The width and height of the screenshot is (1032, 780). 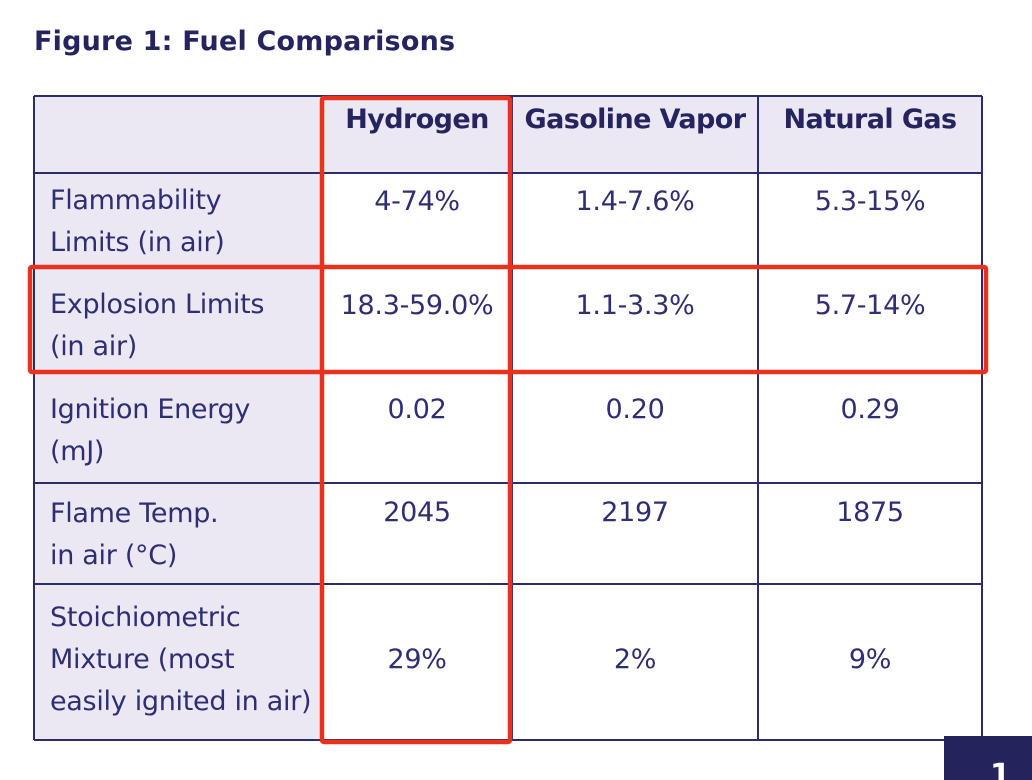 I want to click on table-cell-r3-c0: 2045, so click(x=417, y=512).